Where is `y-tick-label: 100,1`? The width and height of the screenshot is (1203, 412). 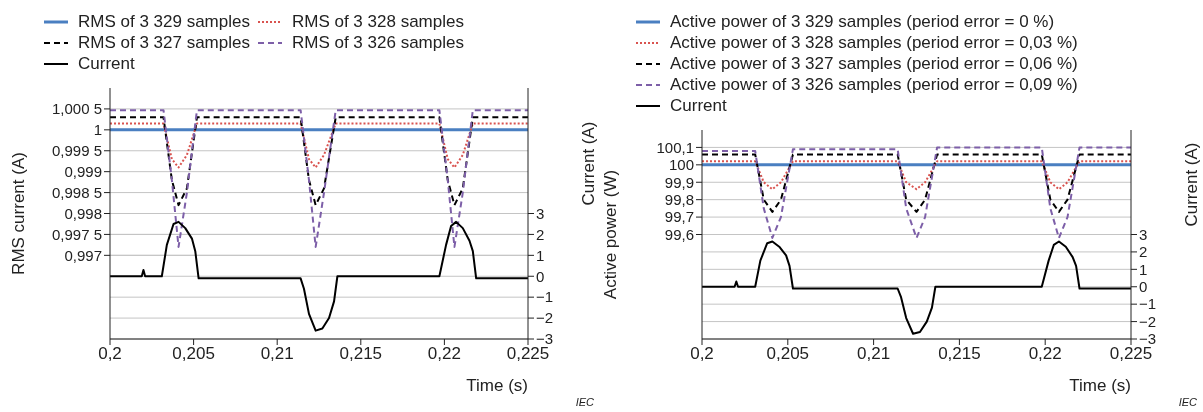 y-tick-label: 100,1 is located at coordinates (675, 147).